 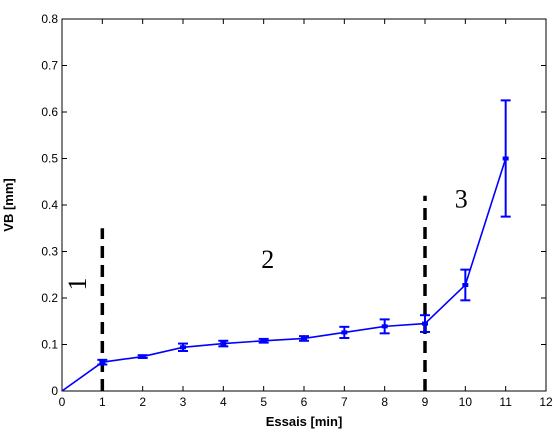 What do you see at coordinates (425, 402) in the screenshot?
I see `x-tick-label: 9` at bounding box center [425, 402].